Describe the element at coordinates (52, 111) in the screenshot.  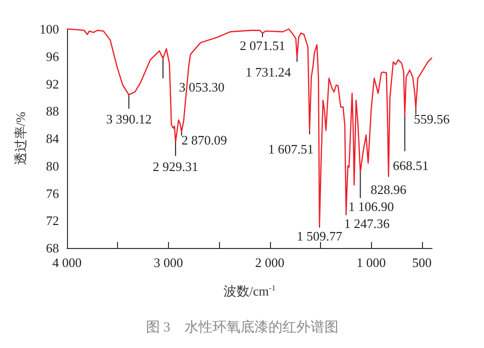
I see `y-tick-label: 88` at that location.